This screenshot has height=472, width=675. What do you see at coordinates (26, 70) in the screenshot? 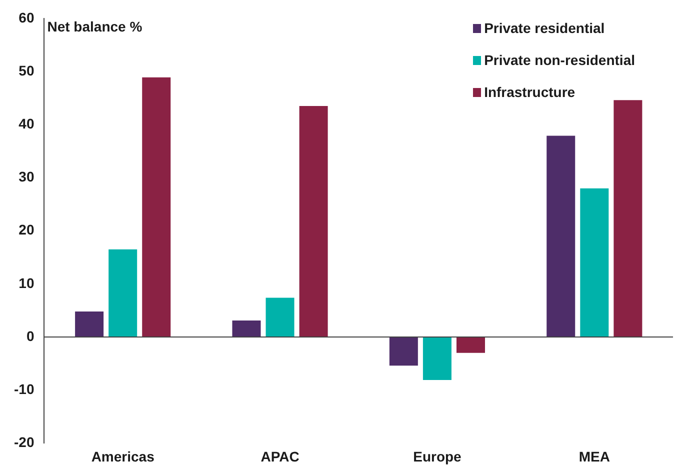
I see `y-tick-label: 50` at bounding box center [26, 70].